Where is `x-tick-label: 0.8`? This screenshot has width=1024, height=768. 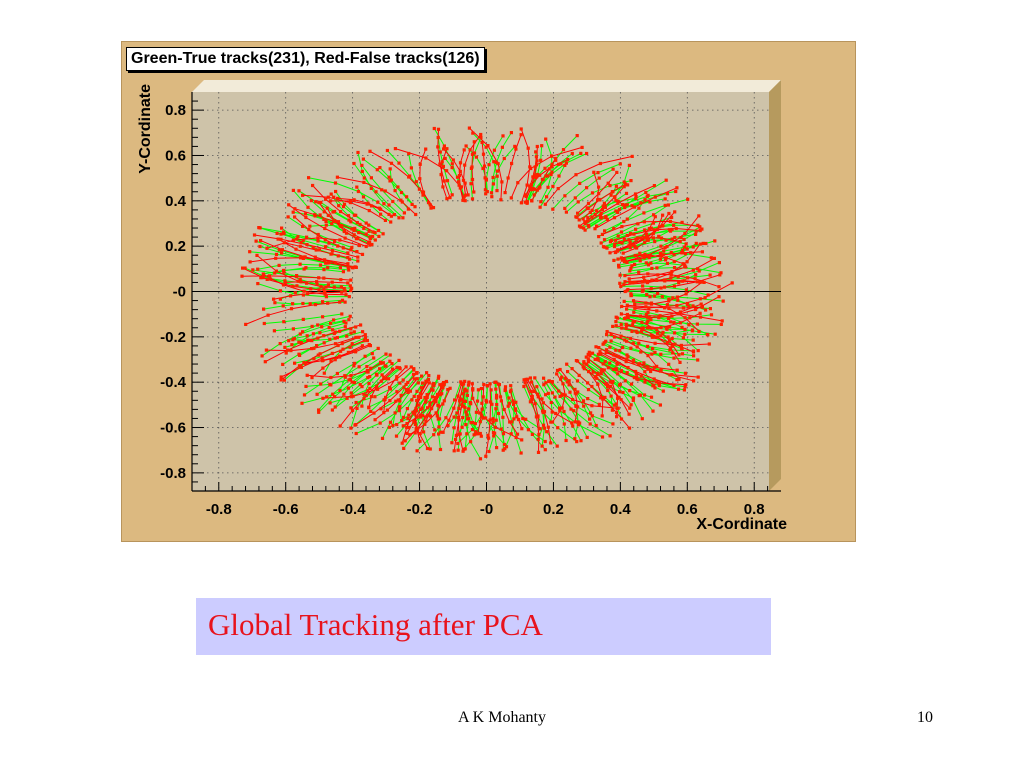 x-tick-label: 0.8 is located at coordinates (754, 509).